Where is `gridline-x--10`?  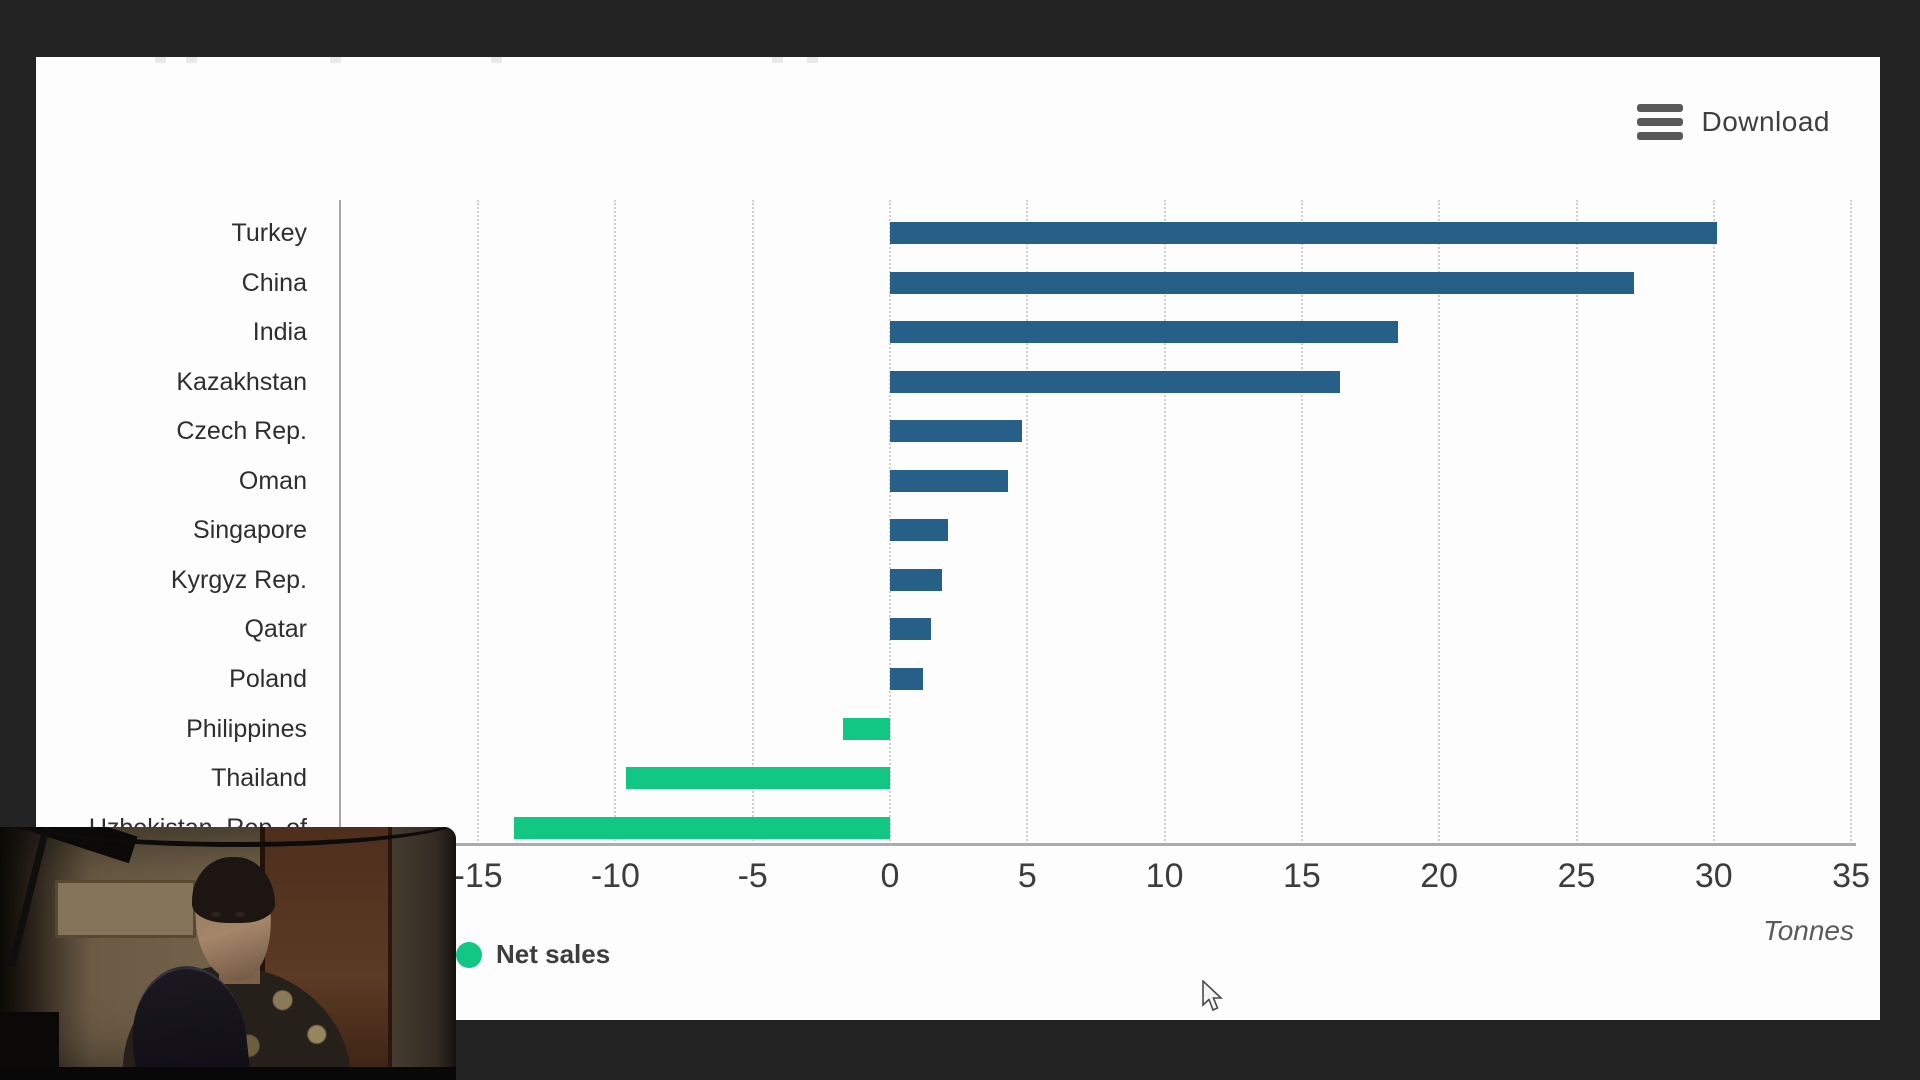 gridline-x--10 is located at coordinates (615, 522).